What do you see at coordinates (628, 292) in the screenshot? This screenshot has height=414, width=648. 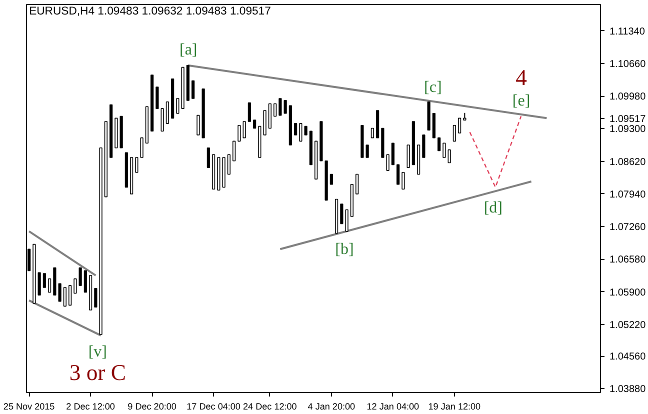 I see `y-tick-label: 1.05900` at bounding box center [628, 292].